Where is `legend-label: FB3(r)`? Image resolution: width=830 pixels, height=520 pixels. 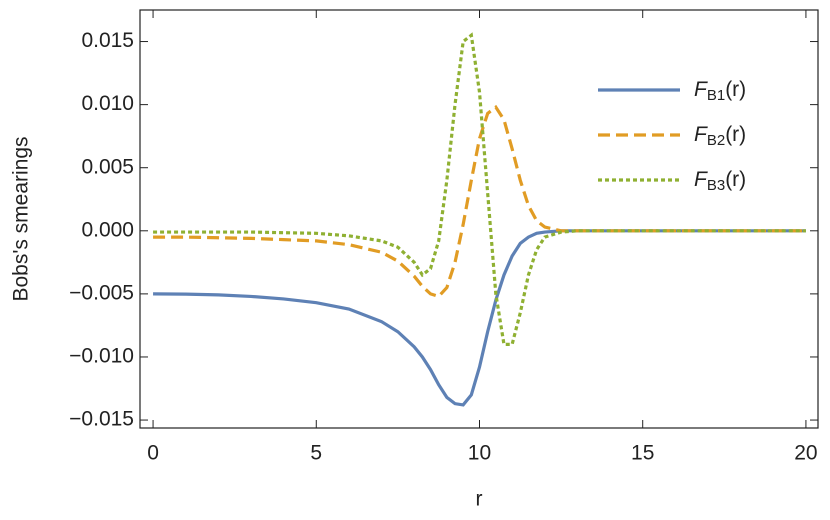
legend-label: FB3(r) is located at coordinates (720, 181).